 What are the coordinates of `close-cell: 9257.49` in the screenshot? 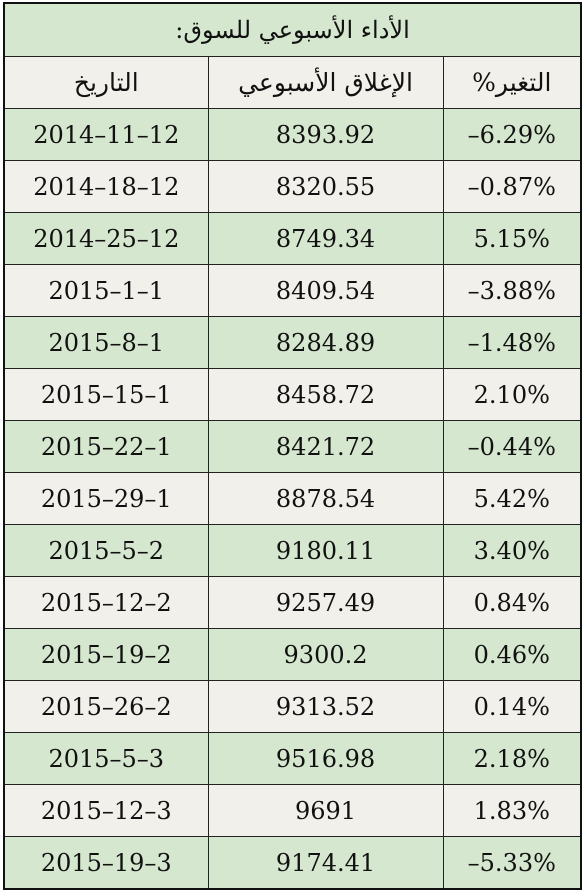 It's located at (325, 602).